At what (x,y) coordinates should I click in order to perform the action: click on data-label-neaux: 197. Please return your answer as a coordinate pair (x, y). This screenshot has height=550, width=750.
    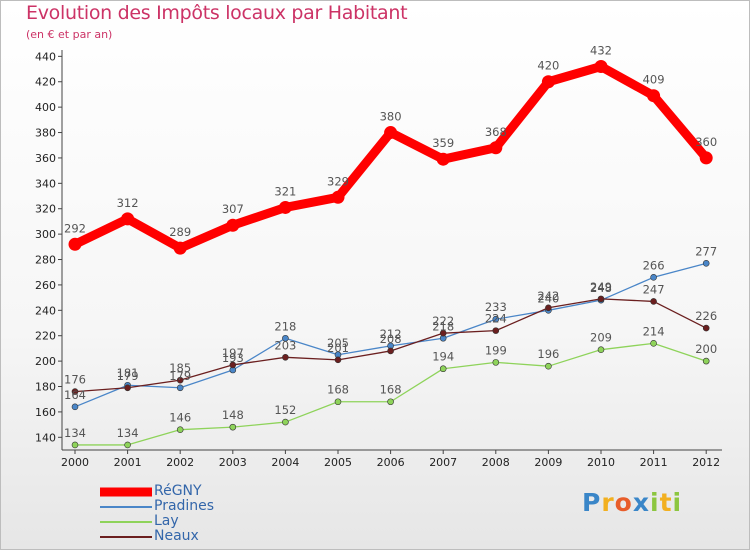
    Looking at the image, I should click on (233, 353).